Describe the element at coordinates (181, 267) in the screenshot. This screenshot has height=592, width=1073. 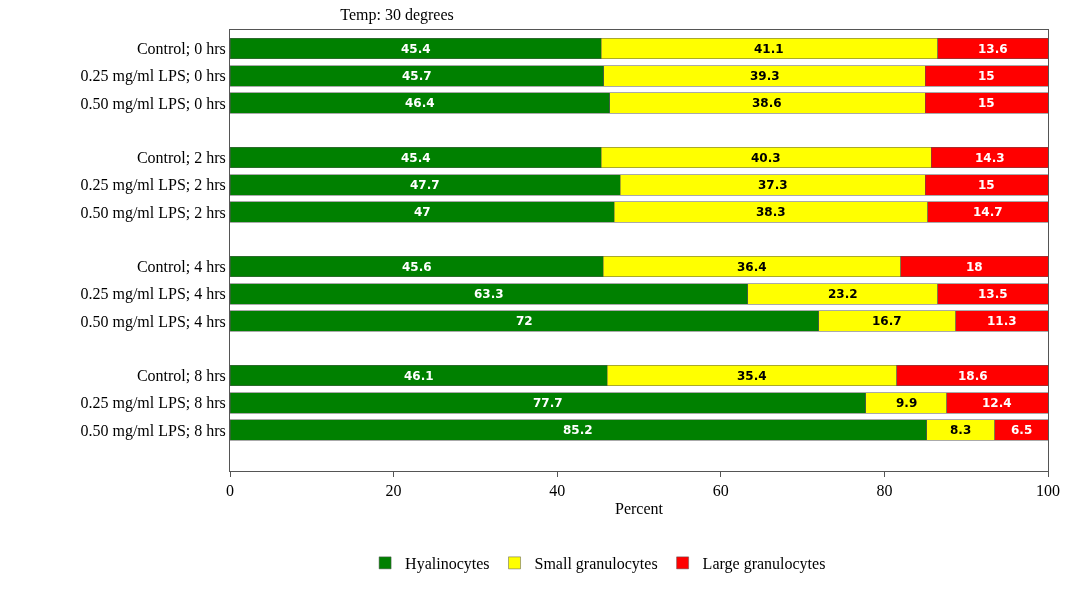
I see `y-tick-label: Control; 4 hrs` at that location.